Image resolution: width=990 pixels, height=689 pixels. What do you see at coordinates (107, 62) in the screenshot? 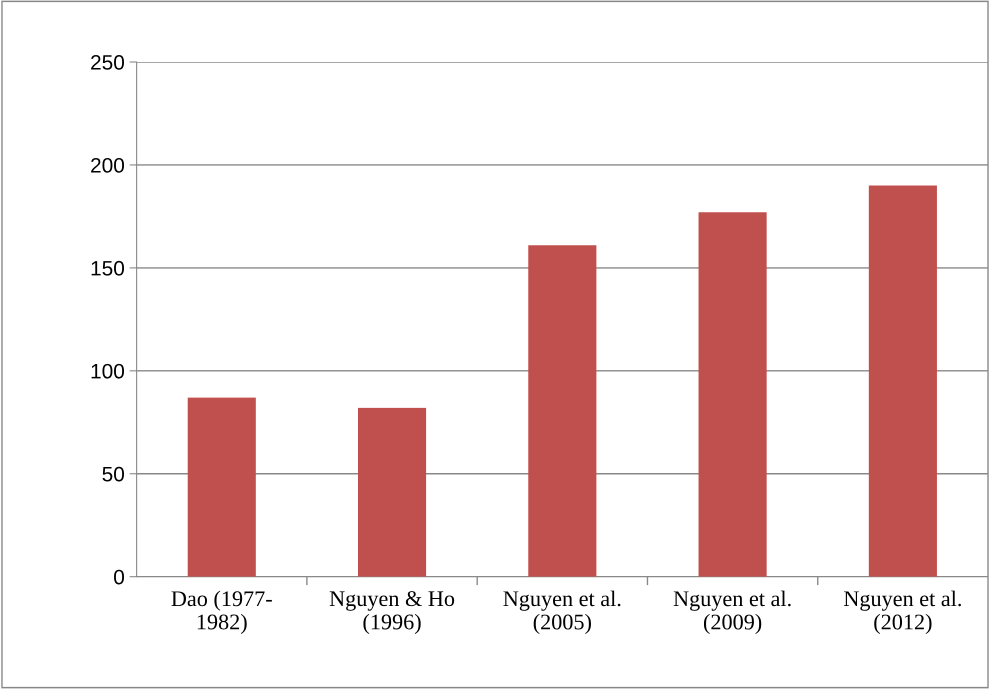
I see `y-tick-label: 250` at bounding box center [107, 62].